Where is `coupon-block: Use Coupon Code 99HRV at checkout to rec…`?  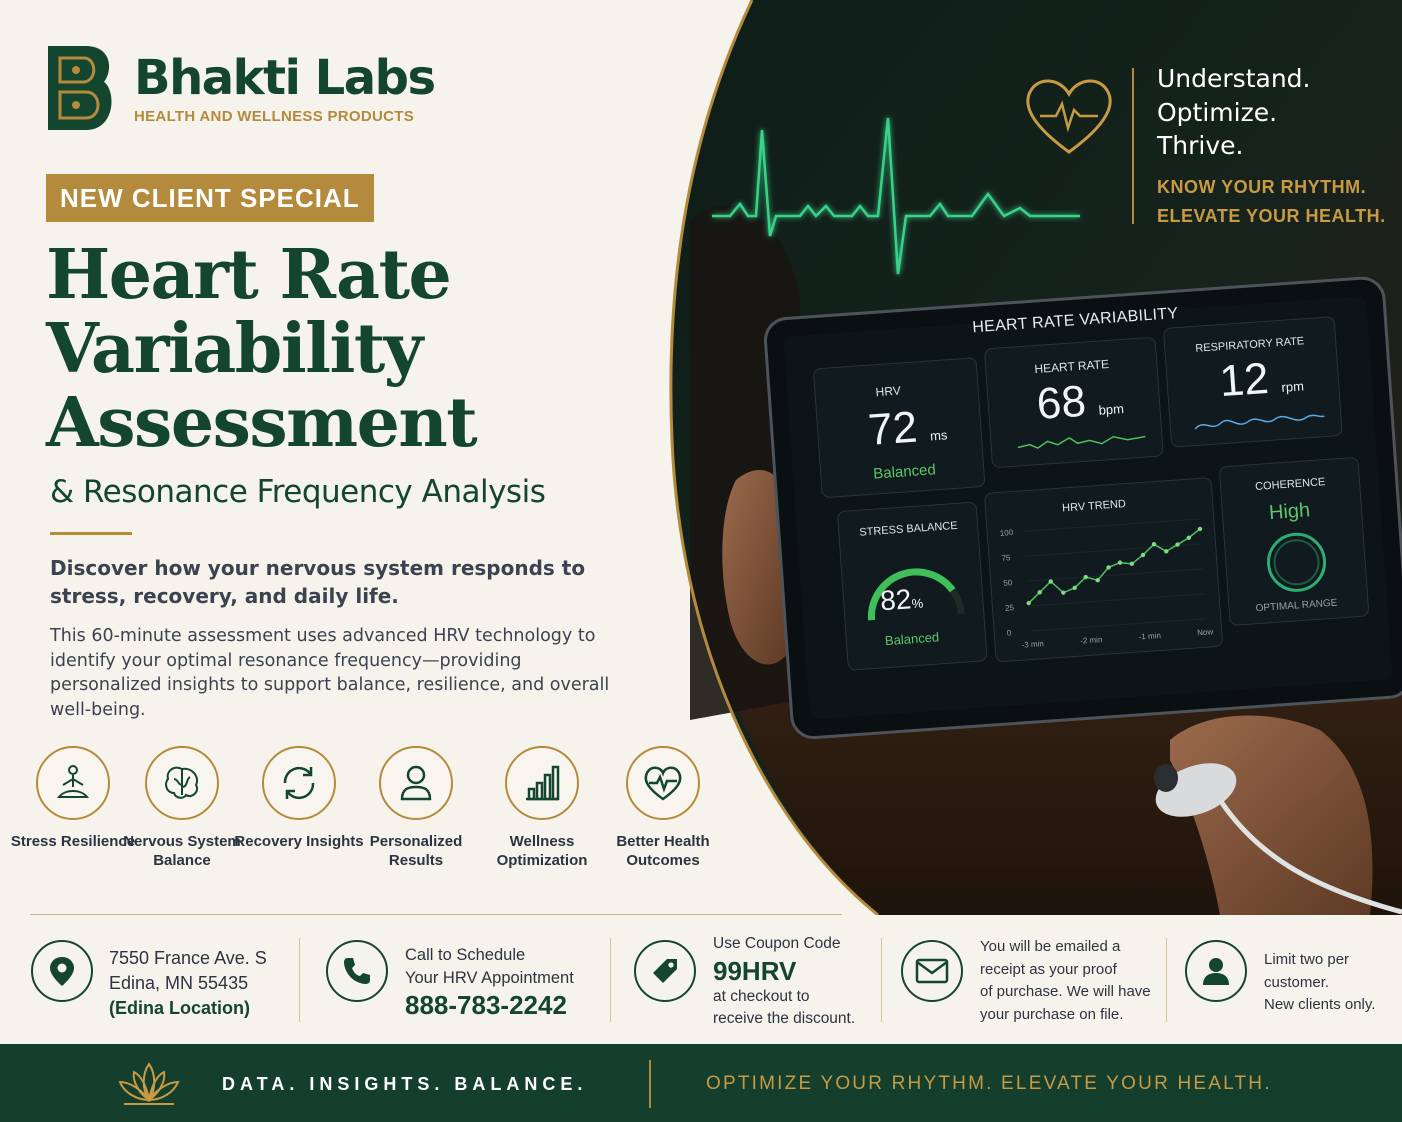
coupon-block: Use Coupon Code 99HRV at checkout to rec… is located at coordinates (784, 982).